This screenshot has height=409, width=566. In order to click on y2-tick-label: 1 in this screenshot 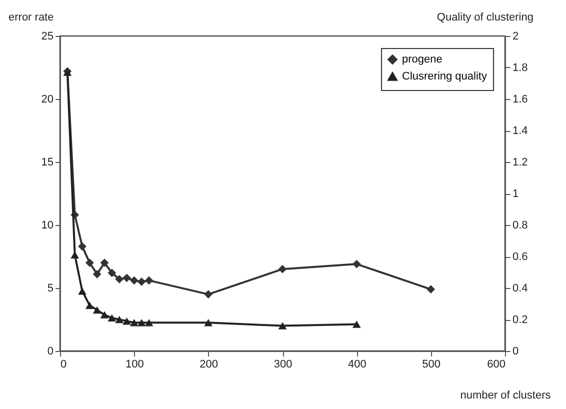, I will do `click(515, 194)`.